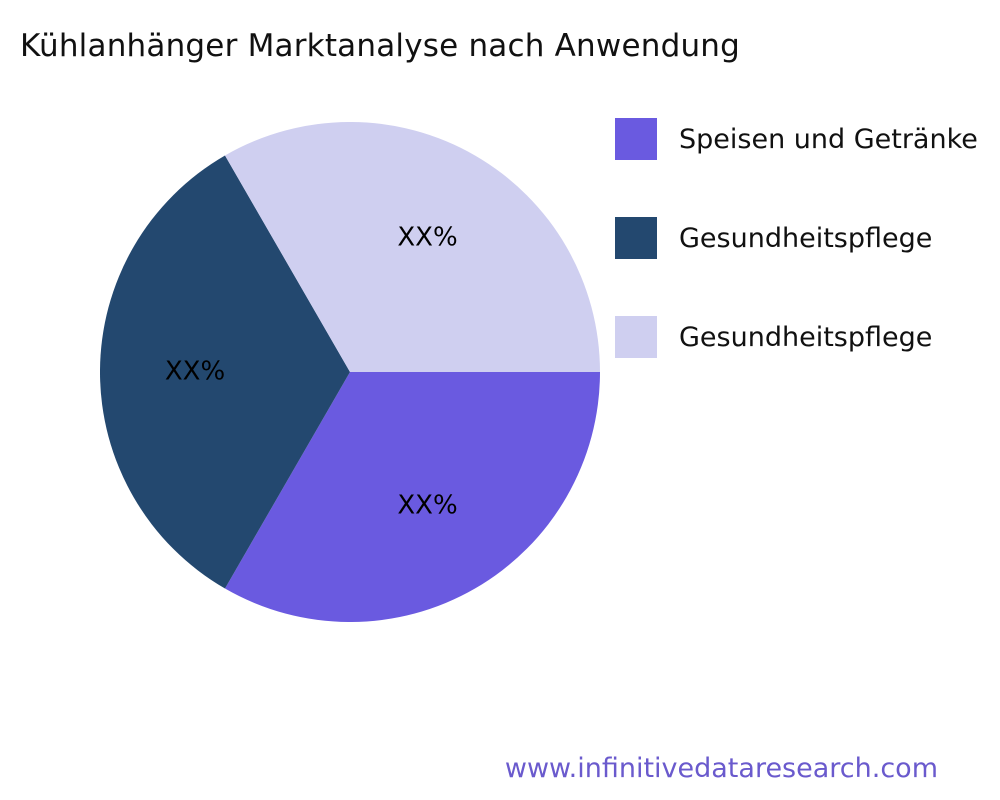 The height and width of the screenshot is (800, 1000). I want to click on chart-title: Kühlanhänger Marktanalyse nach Anwendung, so click(380, 46).